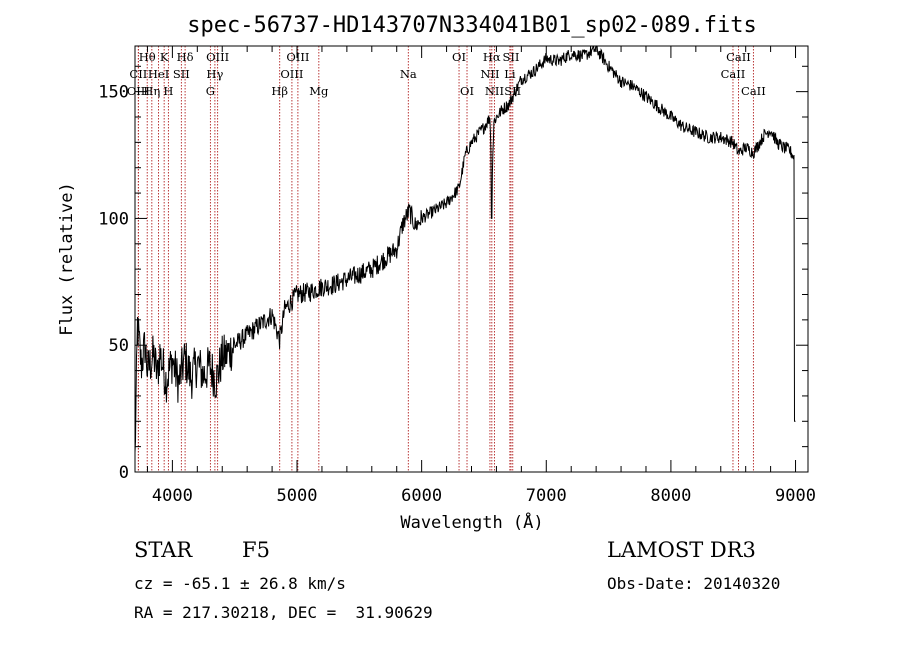 The width and height of the screenshot is (900, 649). What do you see at coordinates (210, 91) in the screenshot?
I see `line-label-11: G` at bounding box center [210, 91].